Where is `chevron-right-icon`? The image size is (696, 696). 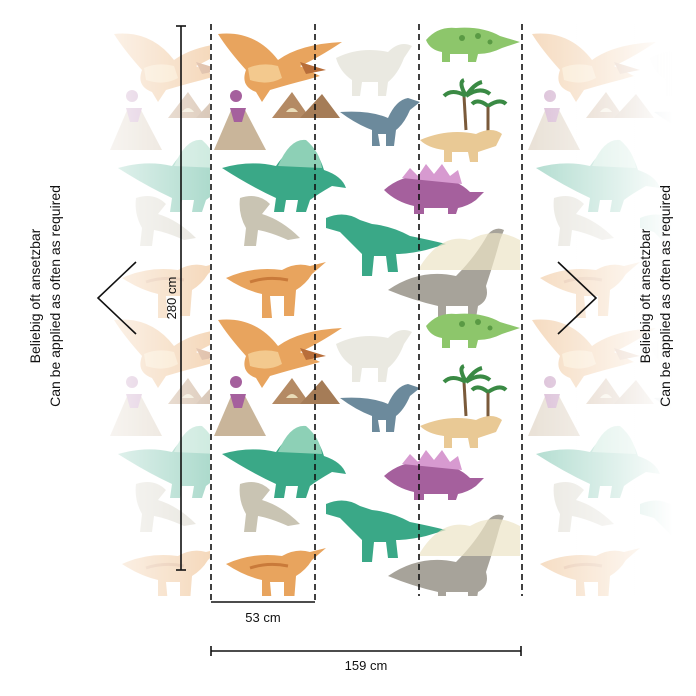 chevron-right-icon is located at coordinates (577, 298).